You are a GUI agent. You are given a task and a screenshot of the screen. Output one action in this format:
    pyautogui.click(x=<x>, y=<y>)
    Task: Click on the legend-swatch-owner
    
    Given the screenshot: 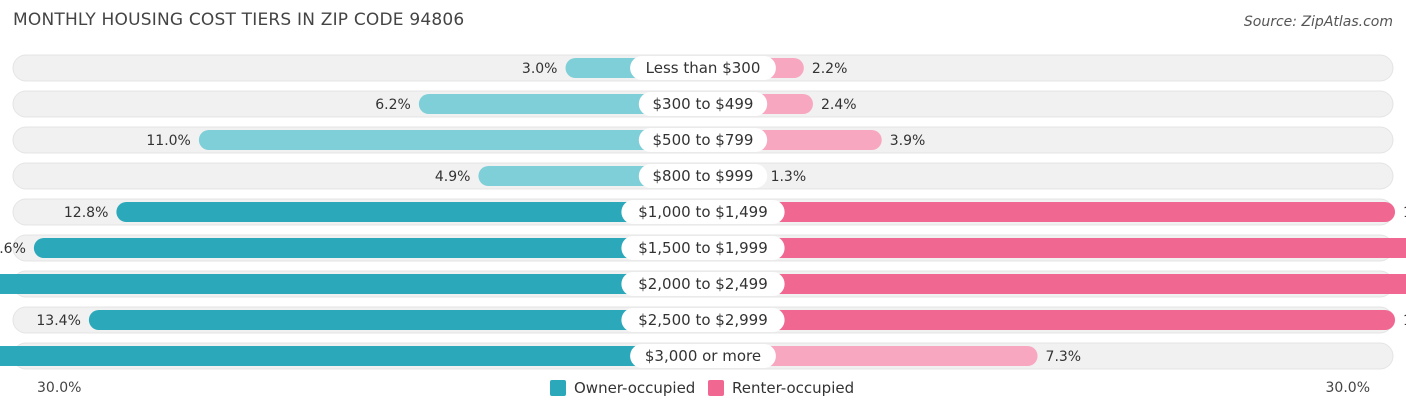 What is the action you would take?
    pyautogui.click(x=558, y=388)
    